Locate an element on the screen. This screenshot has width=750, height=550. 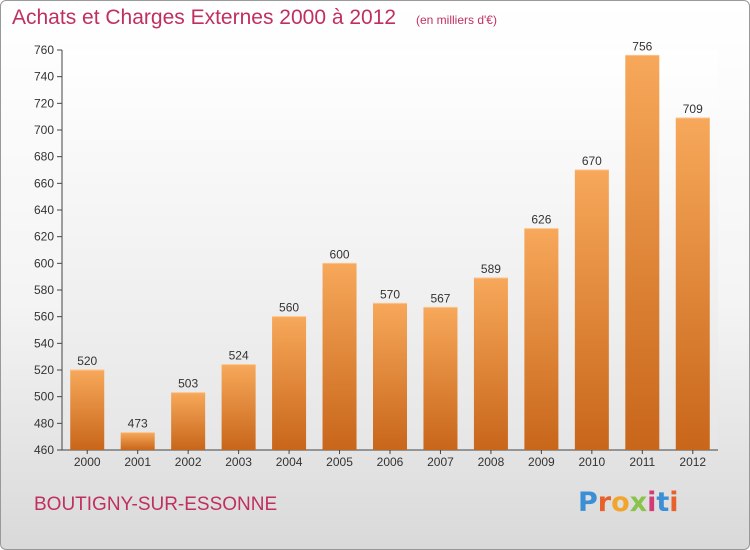
logo-letter: x is located at coordinates (638, 502).